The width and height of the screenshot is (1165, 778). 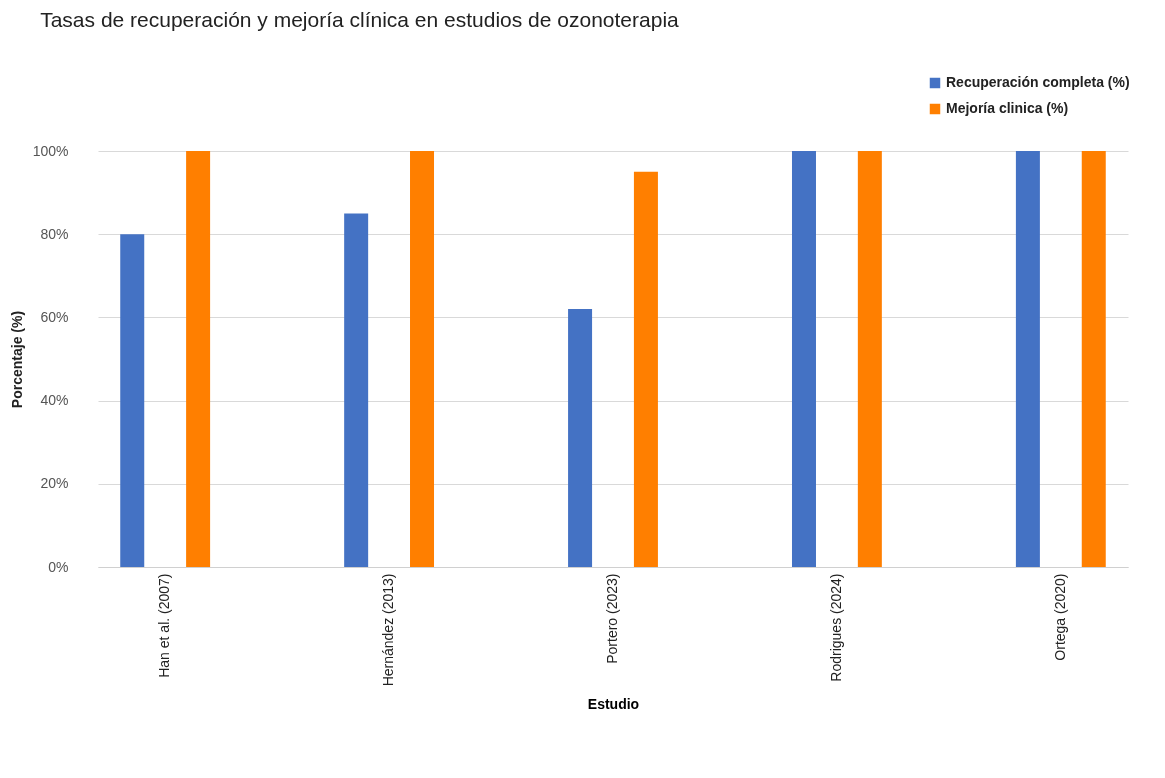 What do you see at coordinates (388, 630) in the screenshot?
I see `x-tick-label: Hernández (2013)` at bounding box center [388, 630].